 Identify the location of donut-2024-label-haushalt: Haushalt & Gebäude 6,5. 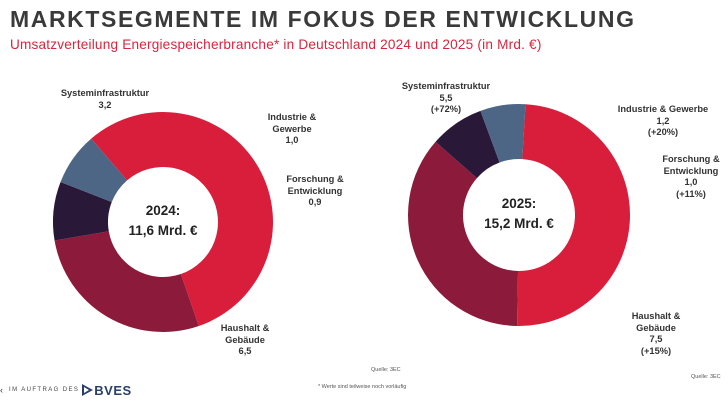
(245, 340).